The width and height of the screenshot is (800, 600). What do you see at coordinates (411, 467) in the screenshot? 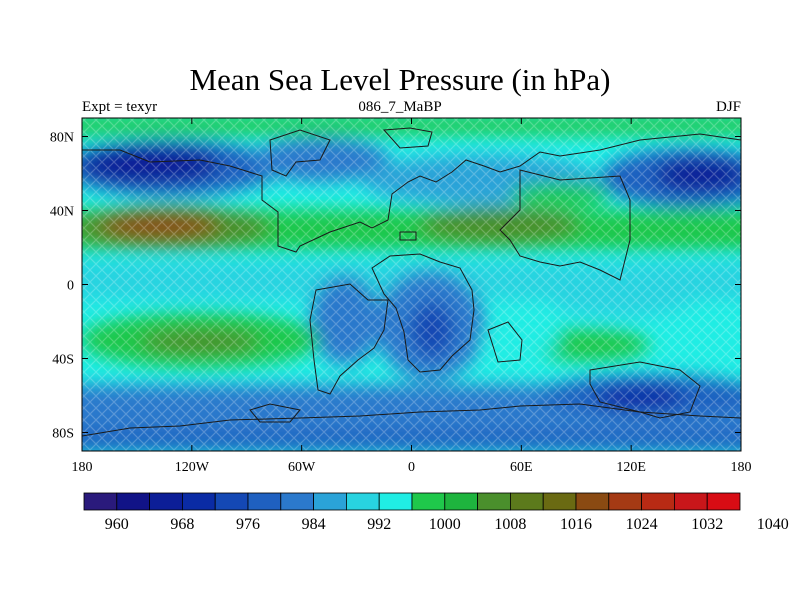
I see `x-tick-label: 0` at bounding box center [411, 467].